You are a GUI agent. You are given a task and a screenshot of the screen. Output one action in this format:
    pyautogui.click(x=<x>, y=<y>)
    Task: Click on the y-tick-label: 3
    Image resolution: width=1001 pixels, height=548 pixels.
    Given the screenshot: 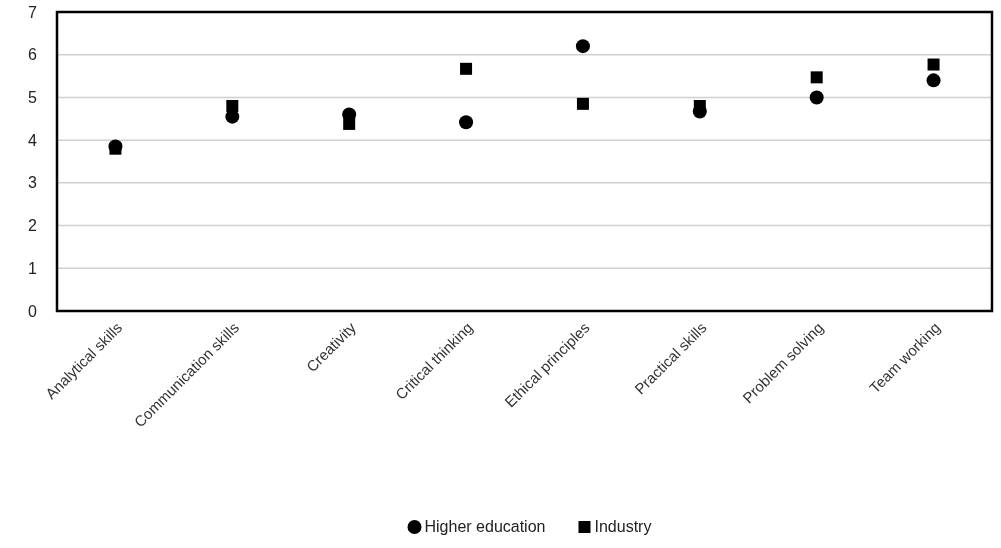 What is the action you would take?
    pyautogui.click(x=33, y=183)
    